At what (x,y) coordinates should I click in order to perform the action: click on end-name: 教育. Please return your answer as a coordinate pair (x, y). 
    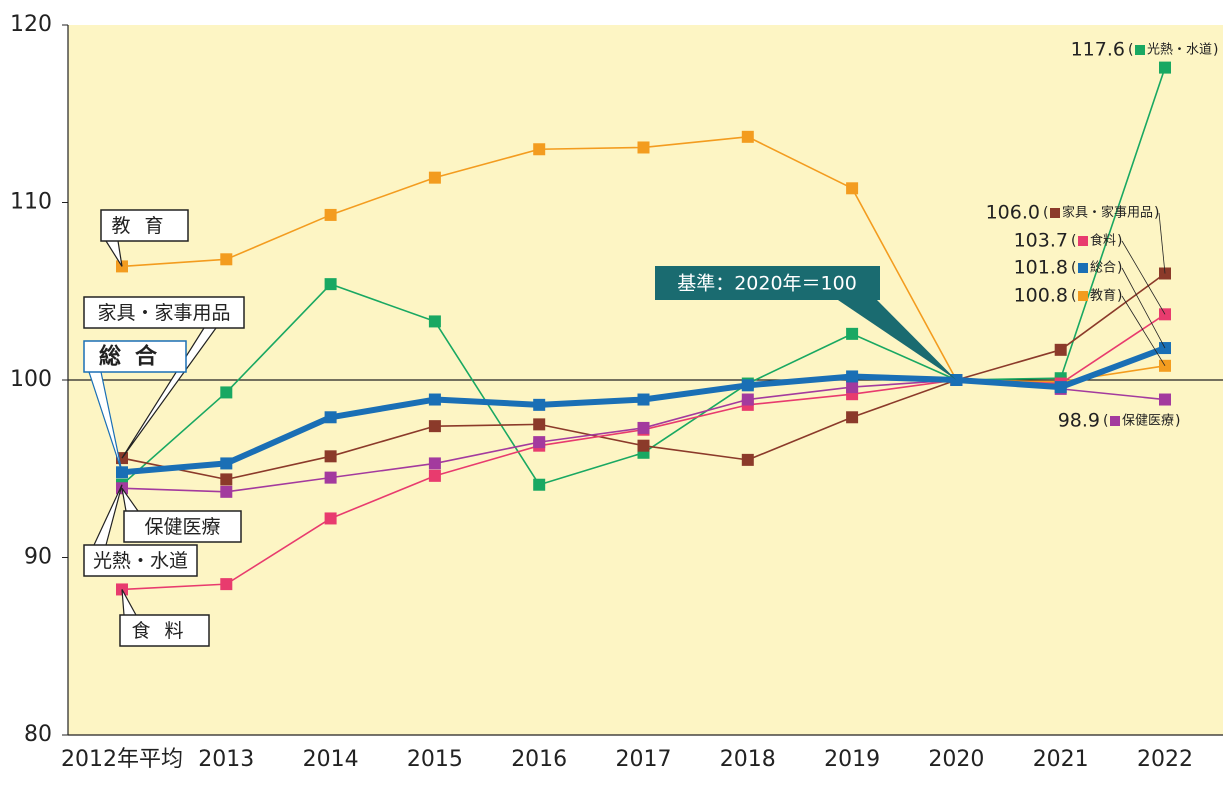
    Looking at the image, I should click on (1103, 296).